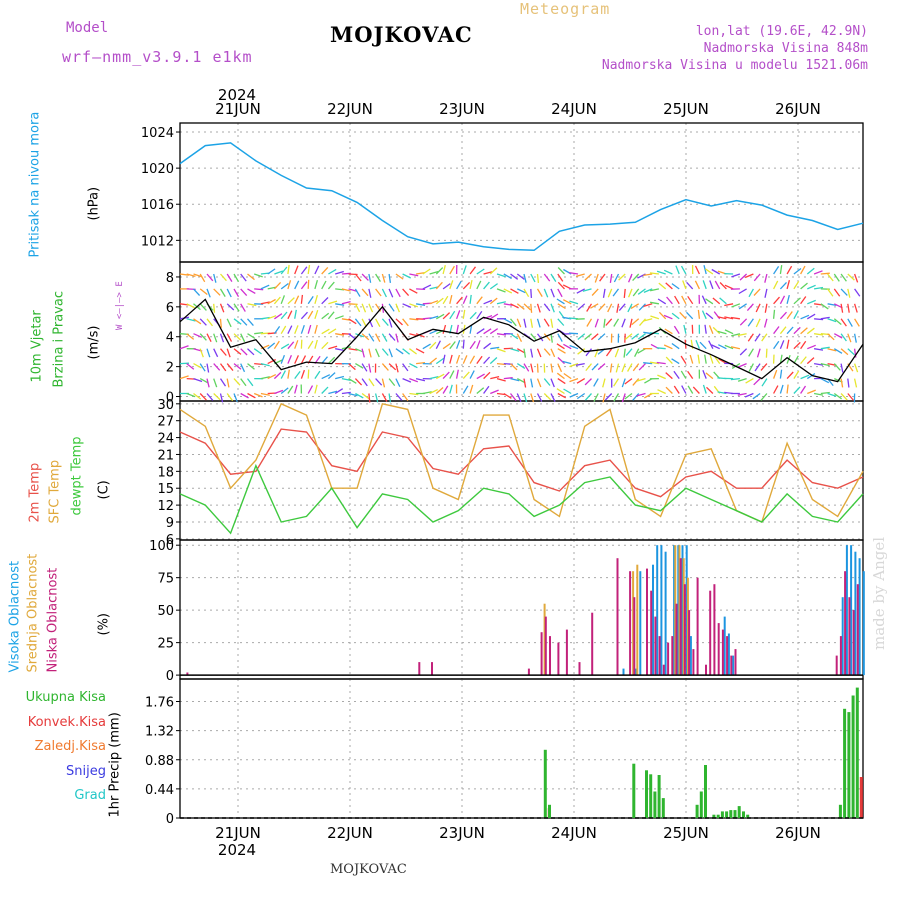  Describe the element at coordinates (238, 833) in the screenshot. I see `day-label-bottom: 21JUN` at that location.